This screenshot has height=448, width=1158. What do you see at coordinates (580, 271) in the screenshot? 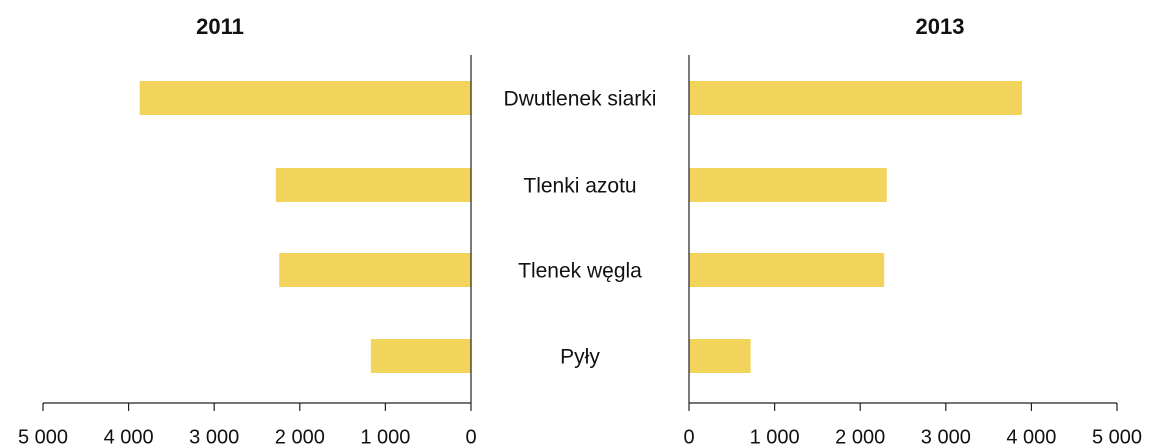
I see `category-label: Tlenek węgla` at bounding box center [580, 271].